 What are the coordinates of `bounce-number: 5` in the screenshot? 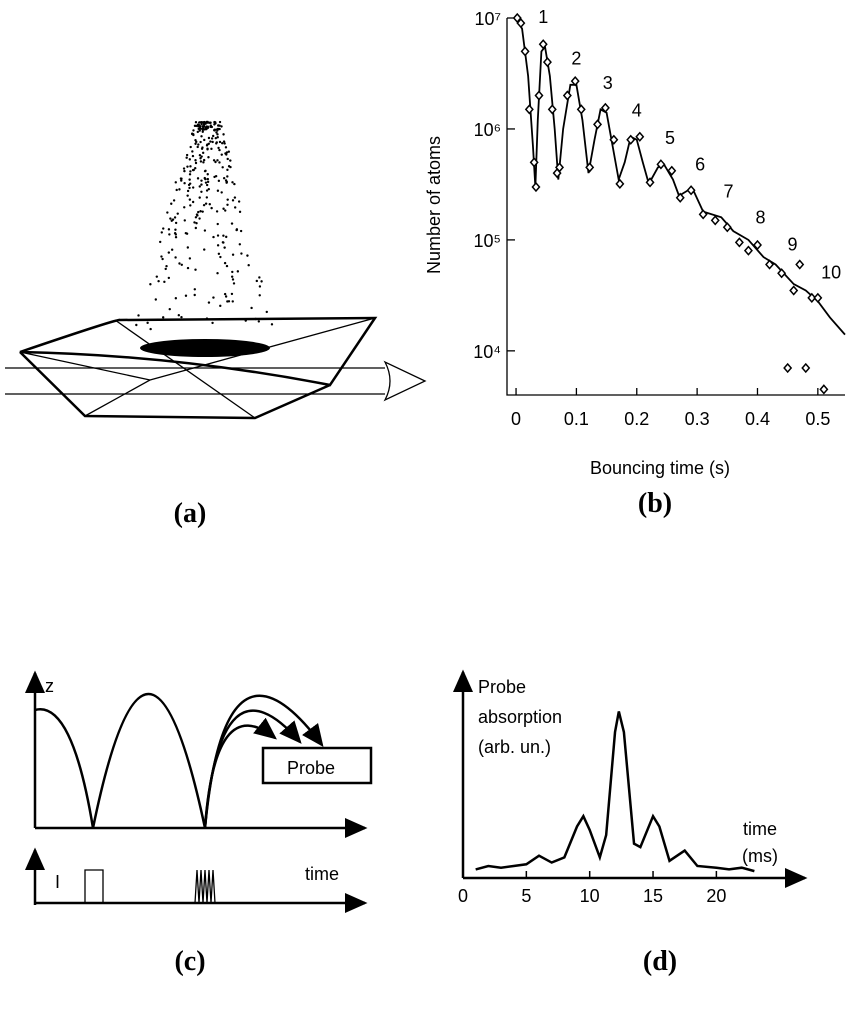 It's located at (670, 138).